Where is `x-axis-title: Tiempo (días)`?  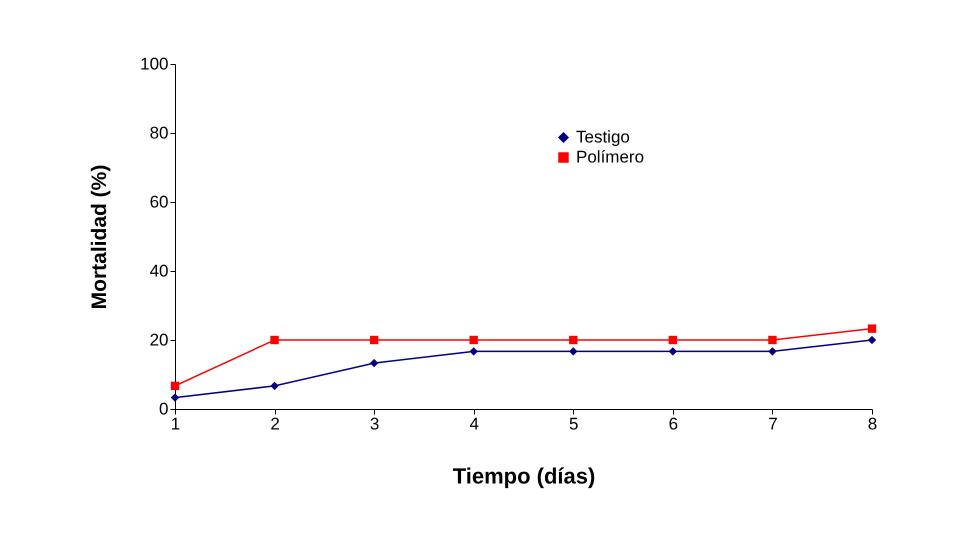 x-axis-title: Tiempo (días) is located at coordinates (524, 476).